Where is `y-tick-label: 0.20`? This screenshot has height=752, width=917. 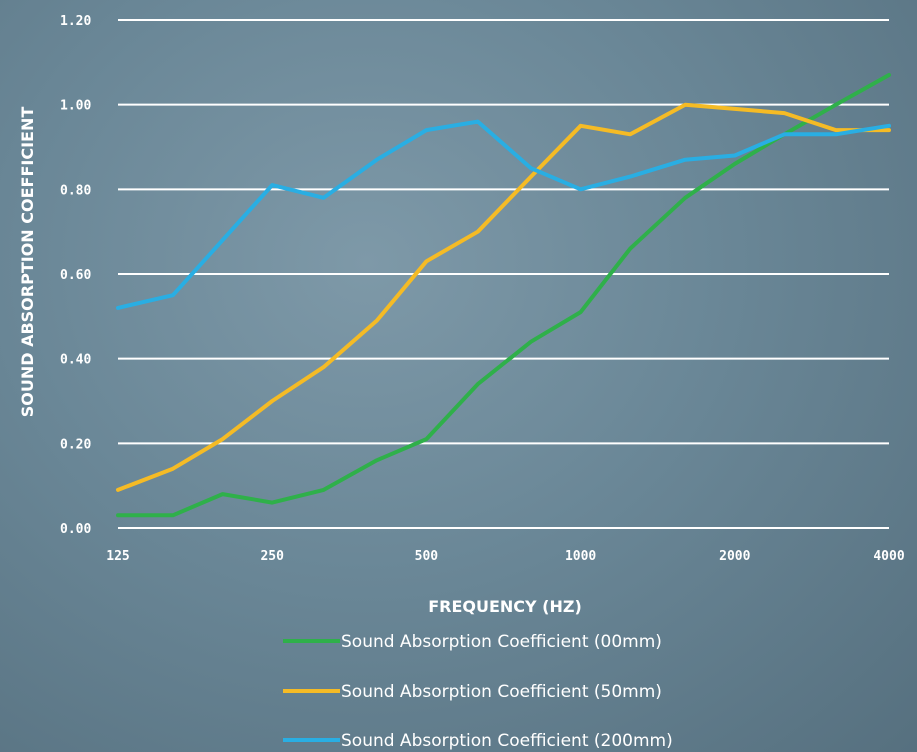
y-tick-label: 0.20 is located at coordinates (75, 444).